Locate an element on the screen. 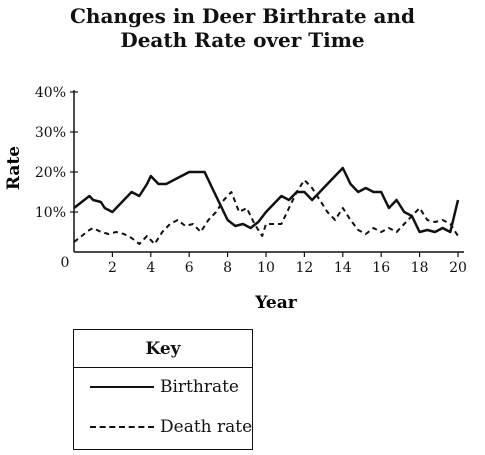 The width and height of the screenshot is (485, 455). legend: Key Birthrate Death rate is located at coordinates (163, 389).